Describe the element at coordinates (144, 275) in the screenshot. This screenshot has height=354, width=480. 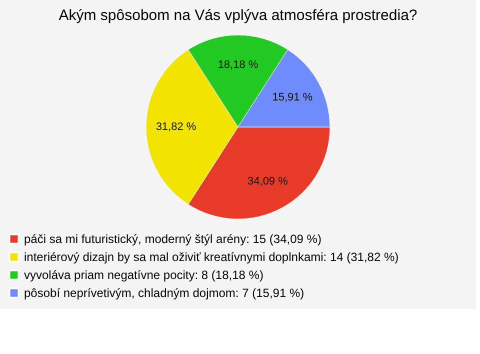
I see `legend-label: vyvoláva priam negatívne pocity: 8 (18,18 %)` at that location.